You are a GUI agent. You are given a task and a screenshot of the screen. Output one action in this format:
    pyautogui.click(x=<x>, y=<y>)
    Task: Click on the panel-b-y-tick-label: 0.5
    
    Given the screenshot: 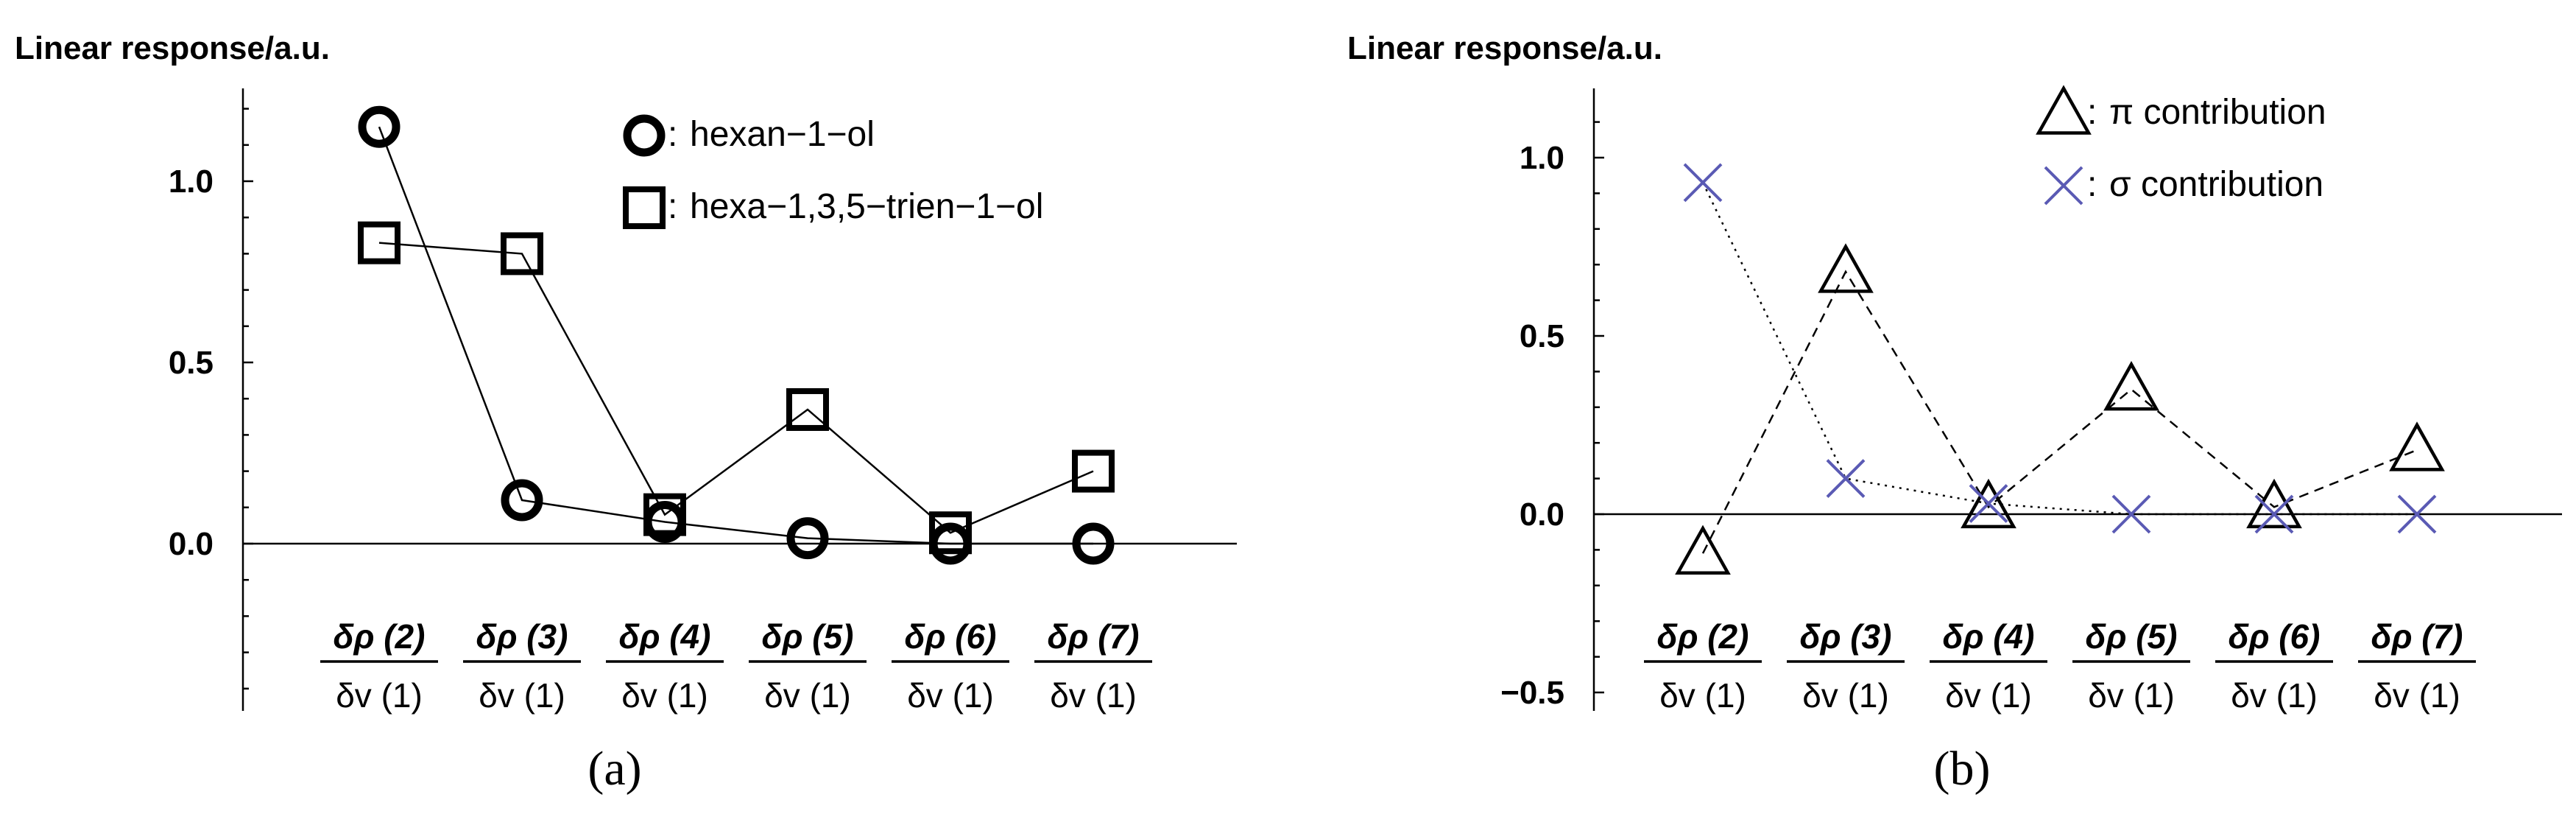 What is the action you would take?
    pyautogui.click(x=1542, y=336)
    